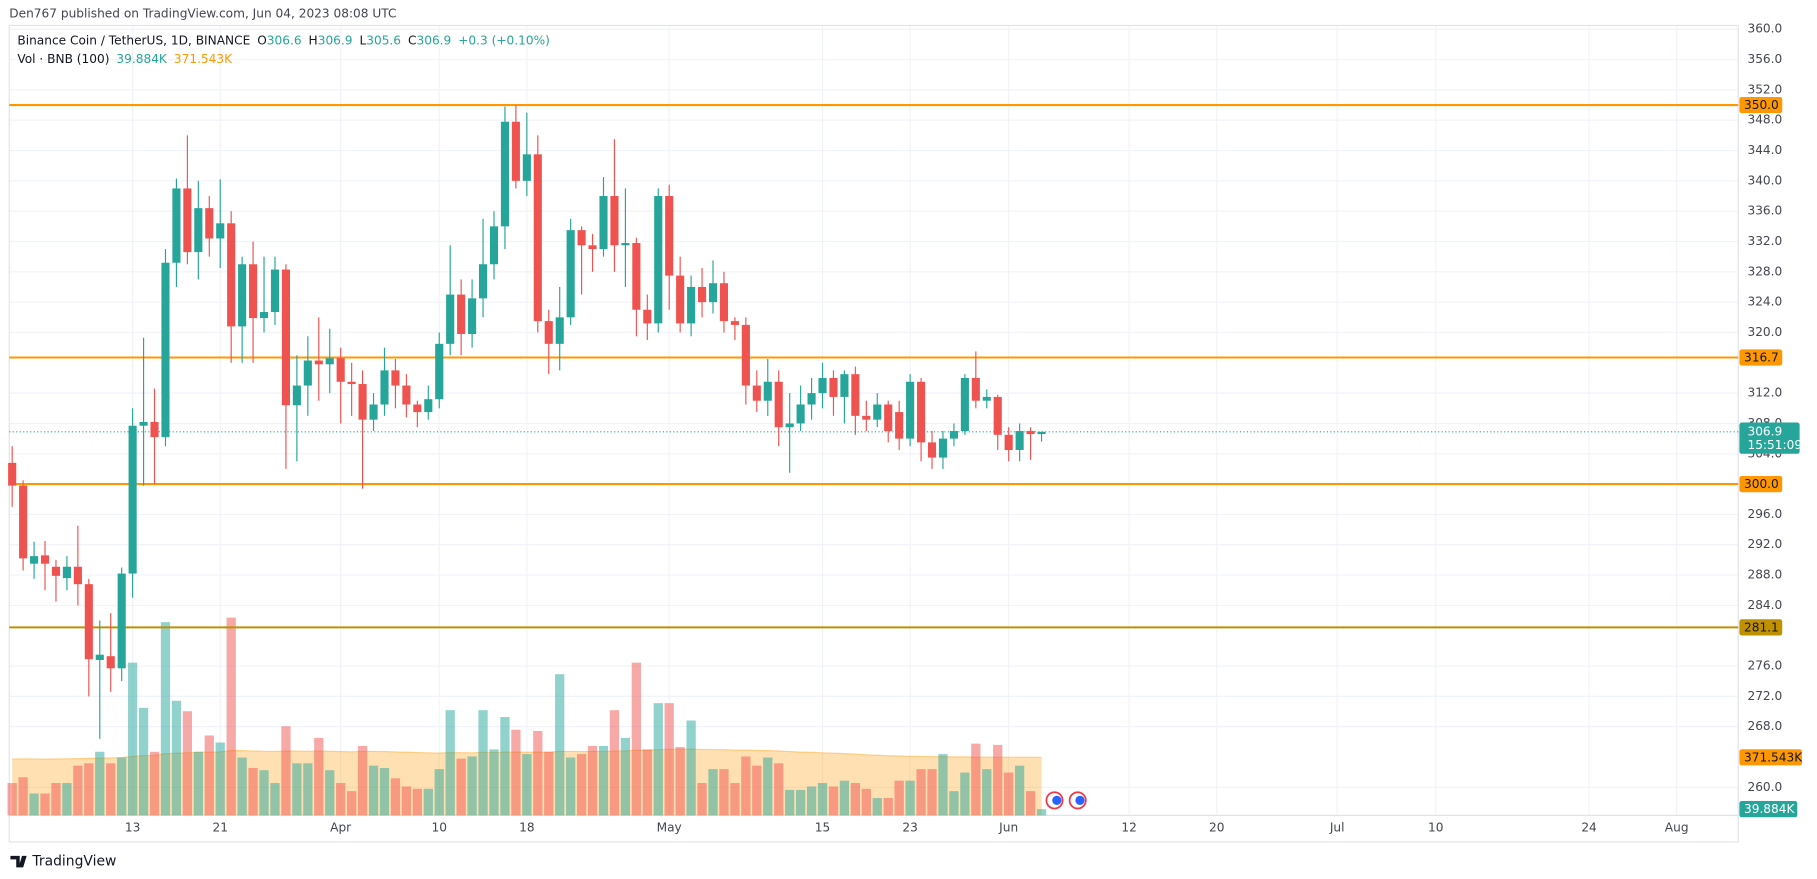 Image resolution: width=1817 pixels, height=879 pixels. I want to click on volume-ma-tag, so click(1770, 757).